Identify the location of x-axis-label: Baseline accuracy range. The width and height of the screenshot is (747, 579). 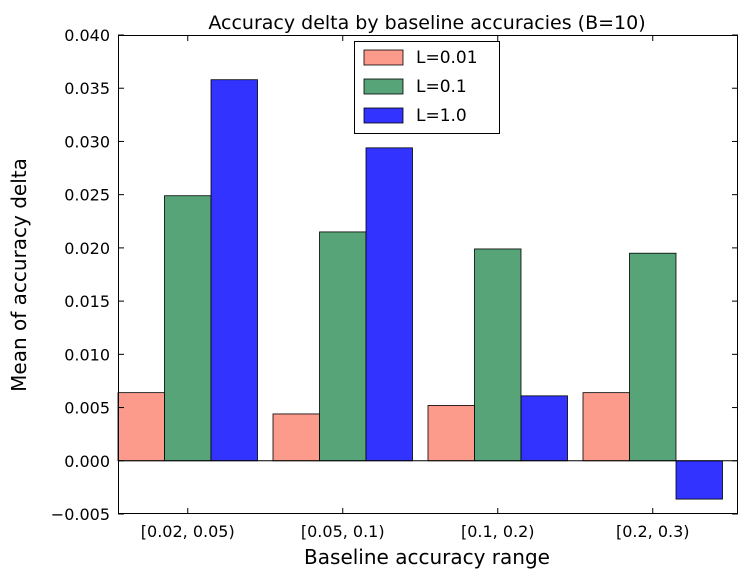
(427, 557).